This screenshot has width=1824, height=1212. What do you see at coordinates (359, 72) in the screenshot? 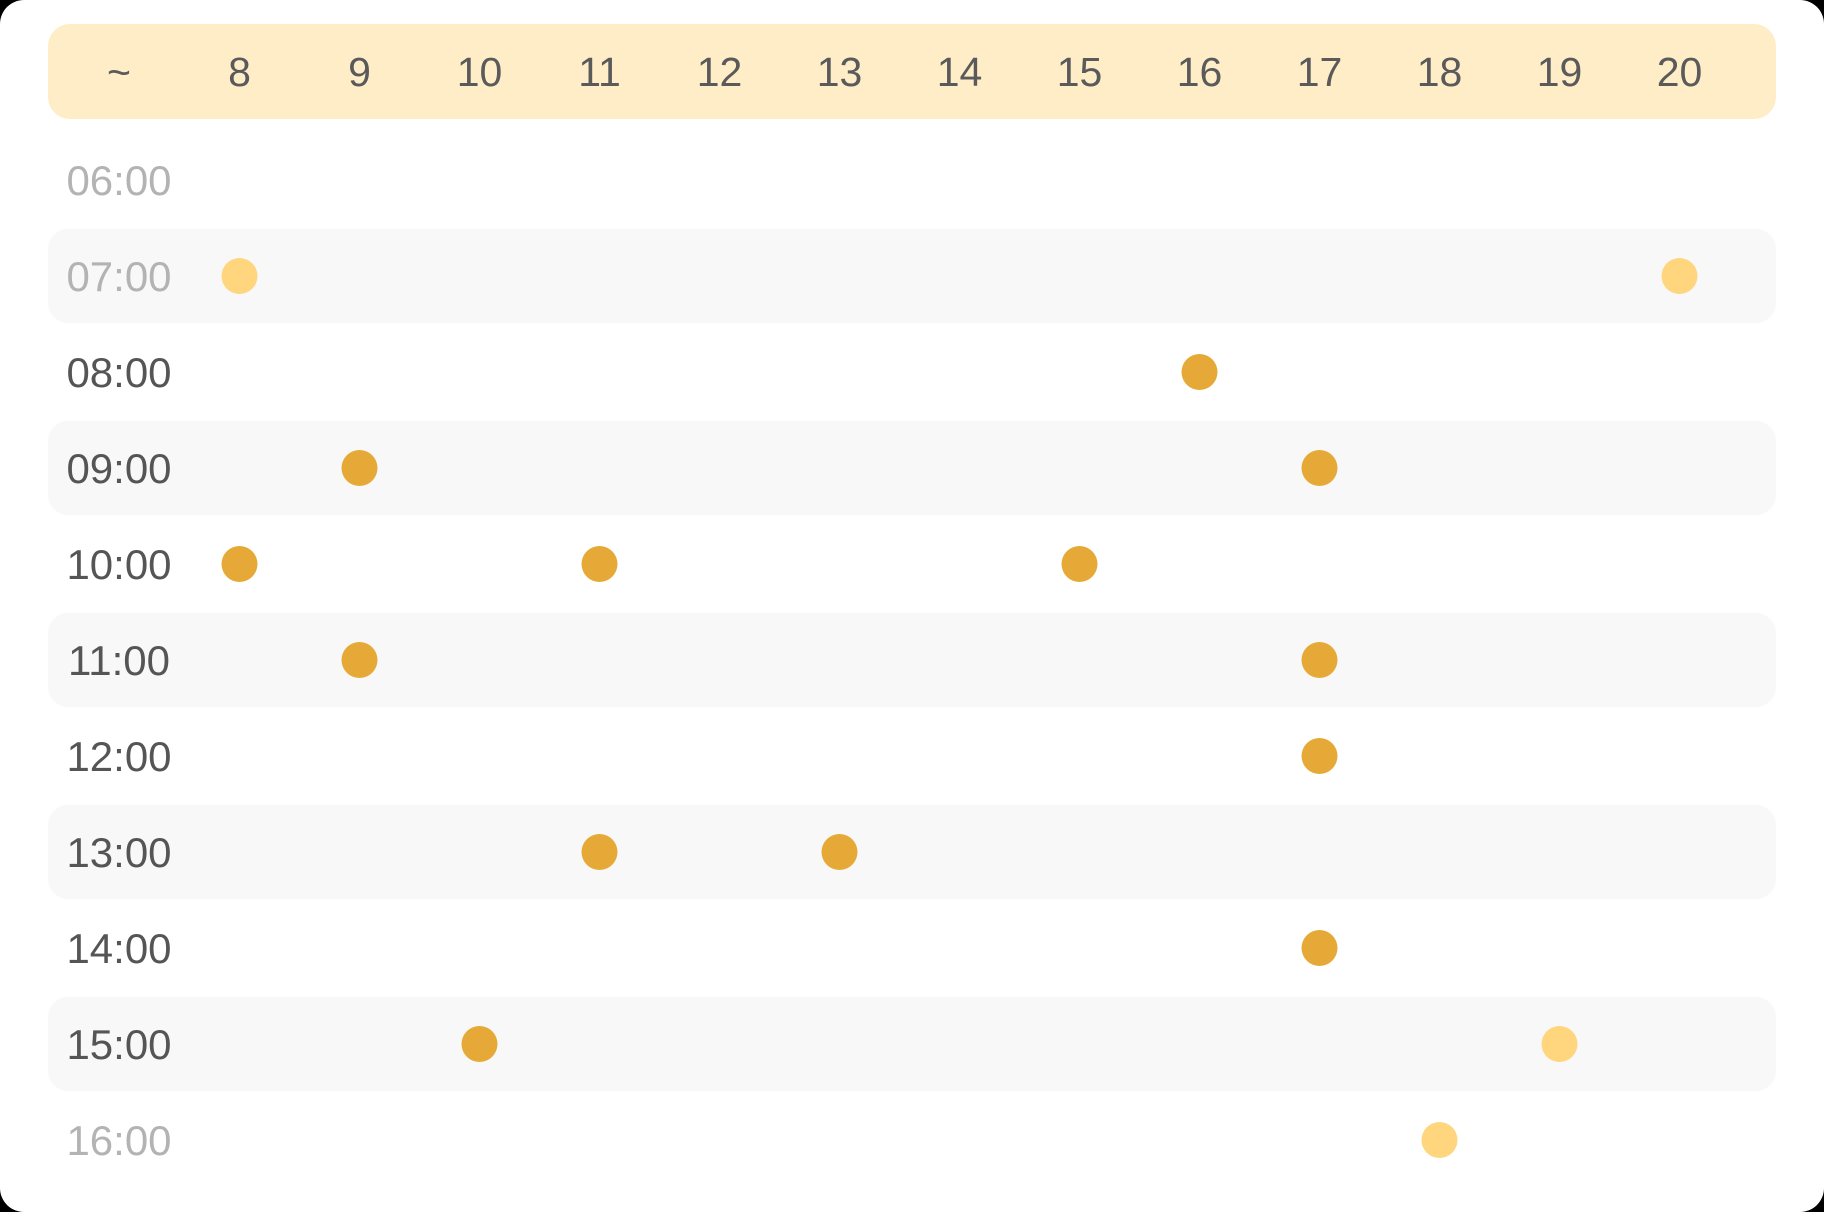
I see `column-label: 9` at bounding box center [359, 72].